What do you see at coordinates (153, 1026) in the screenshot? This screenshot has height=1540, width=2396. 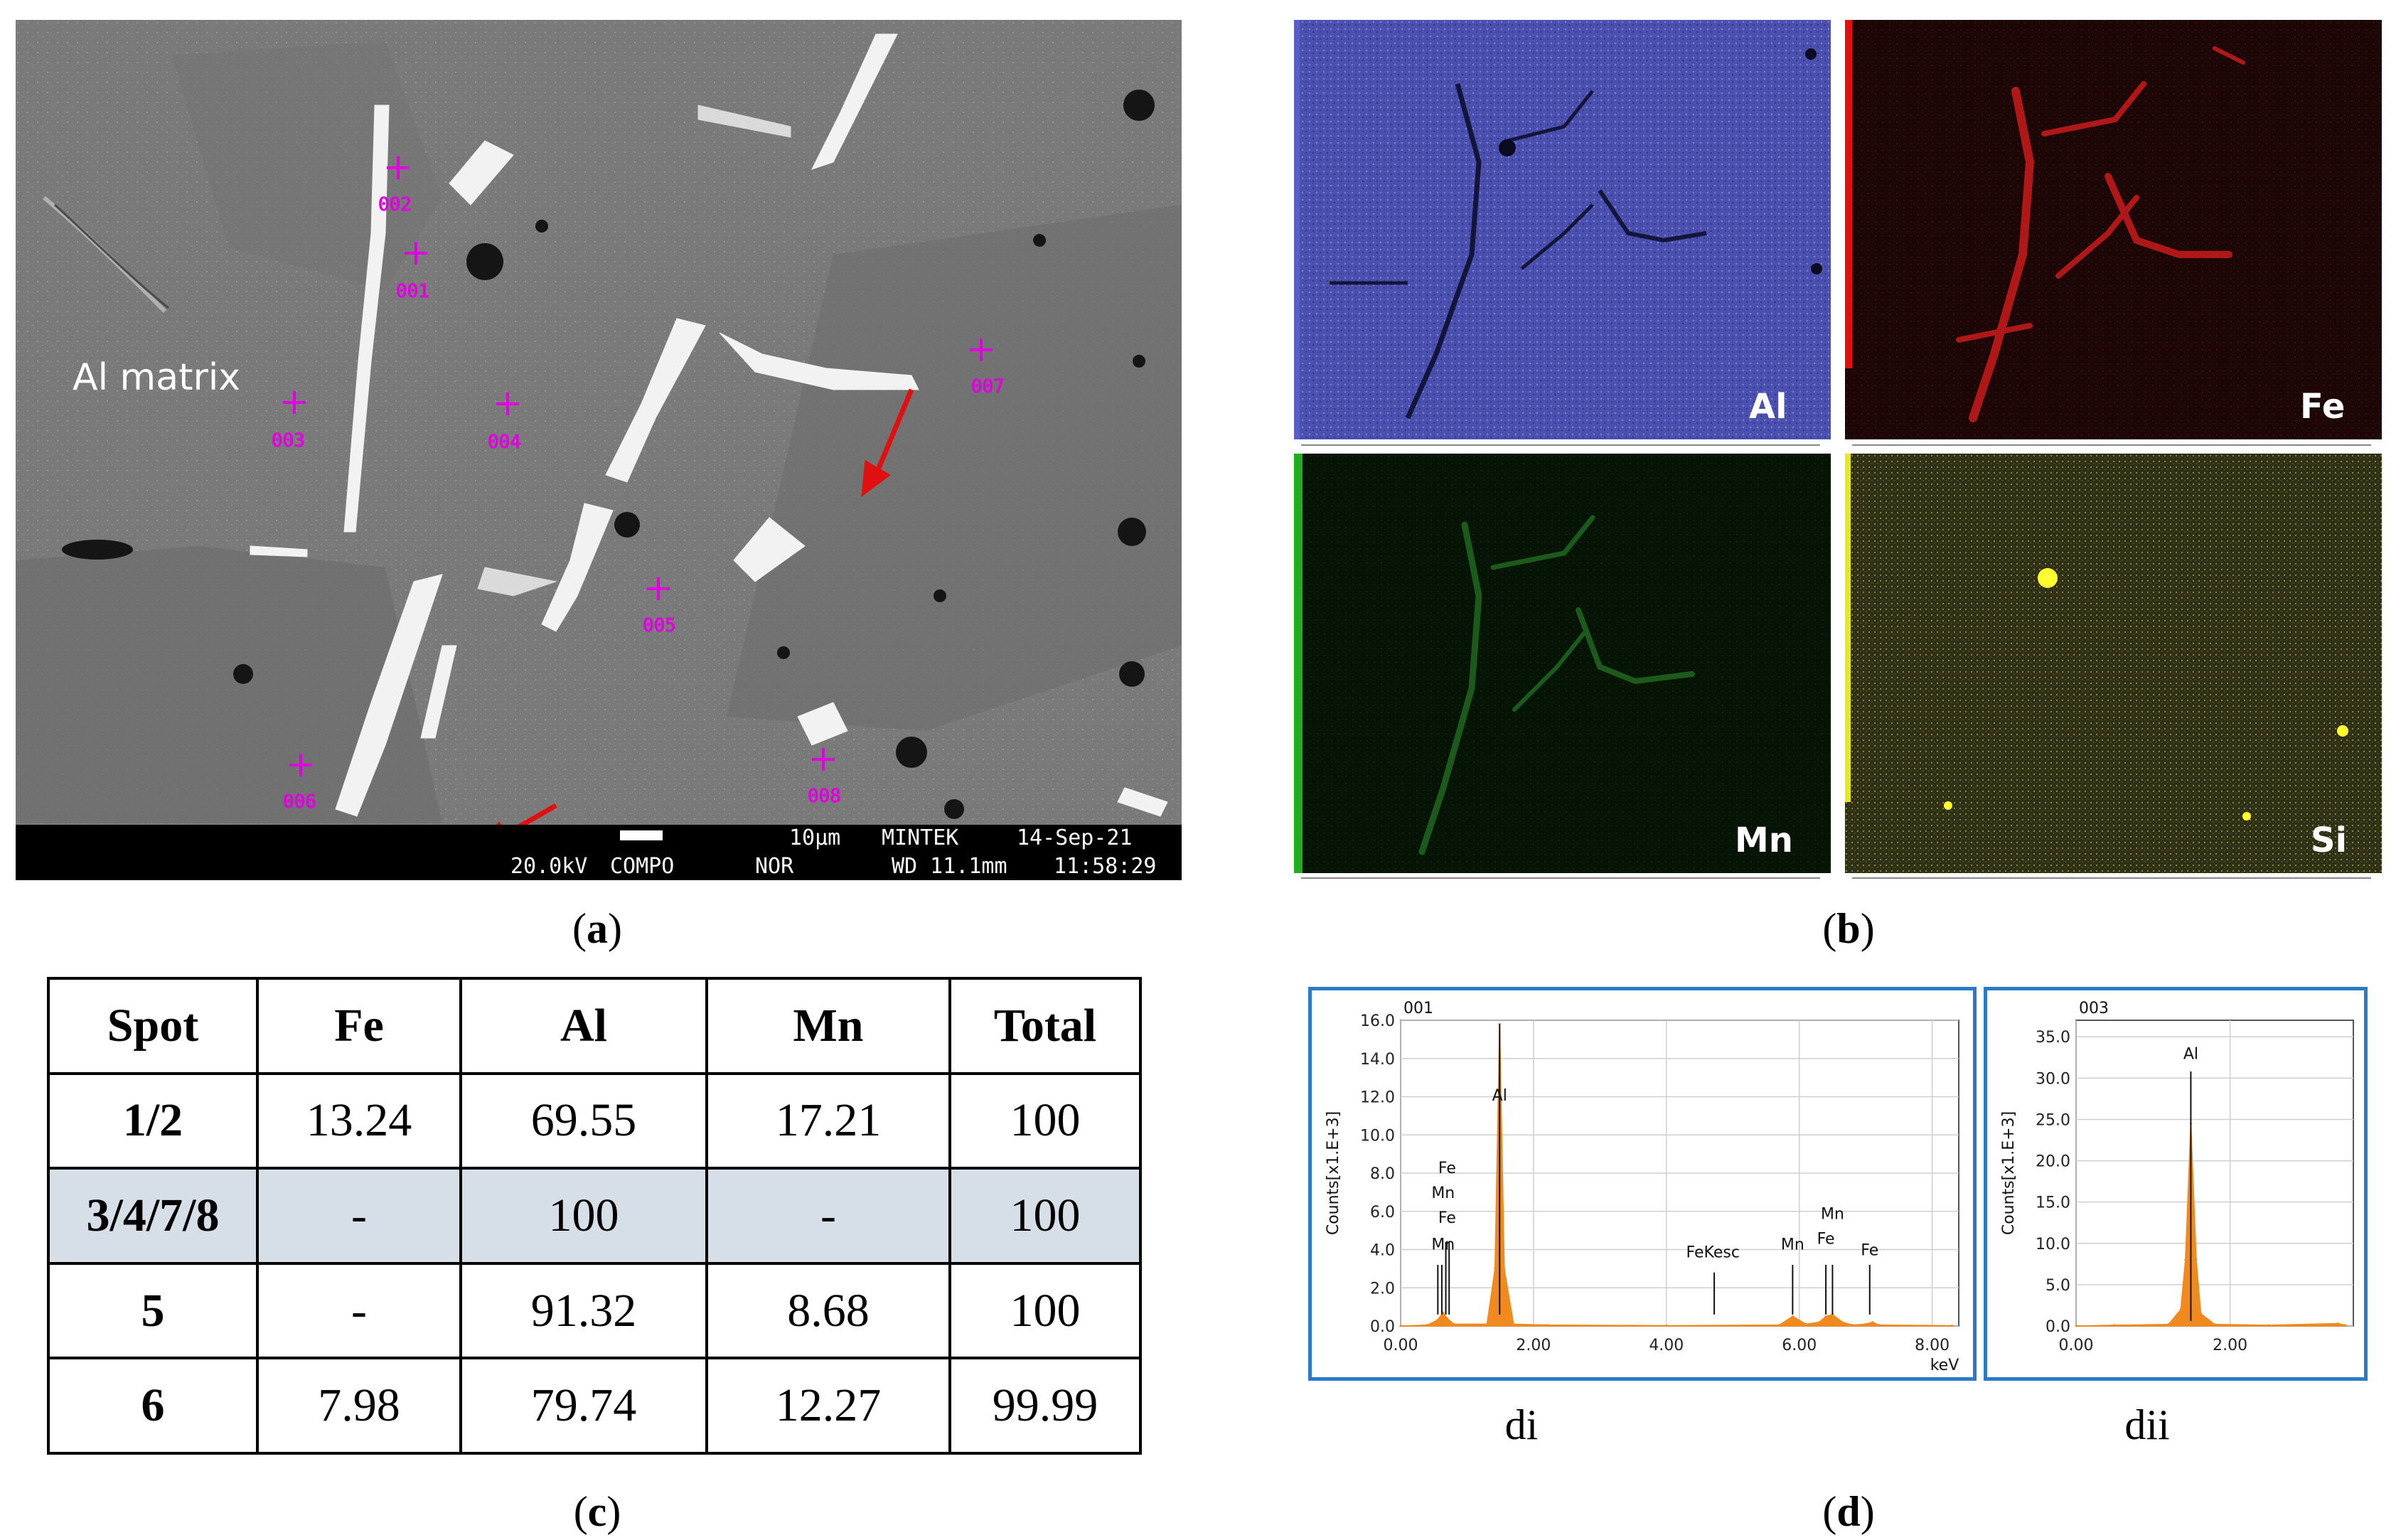 I see `col-header: Spot` at bounding box center [153, 1026].